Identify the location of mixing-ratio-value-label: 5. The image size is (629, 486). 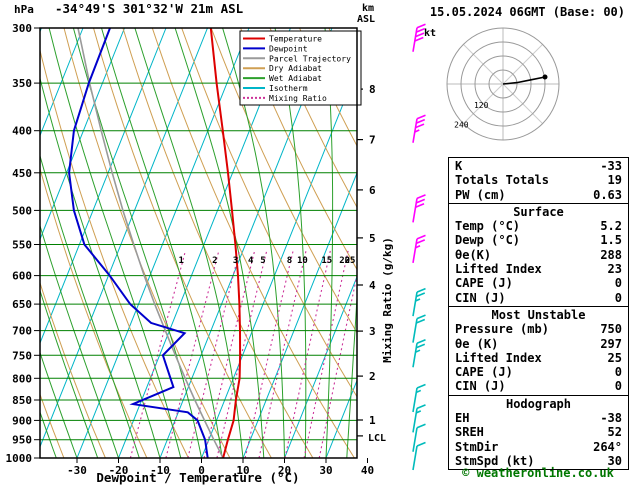
(262, 261).